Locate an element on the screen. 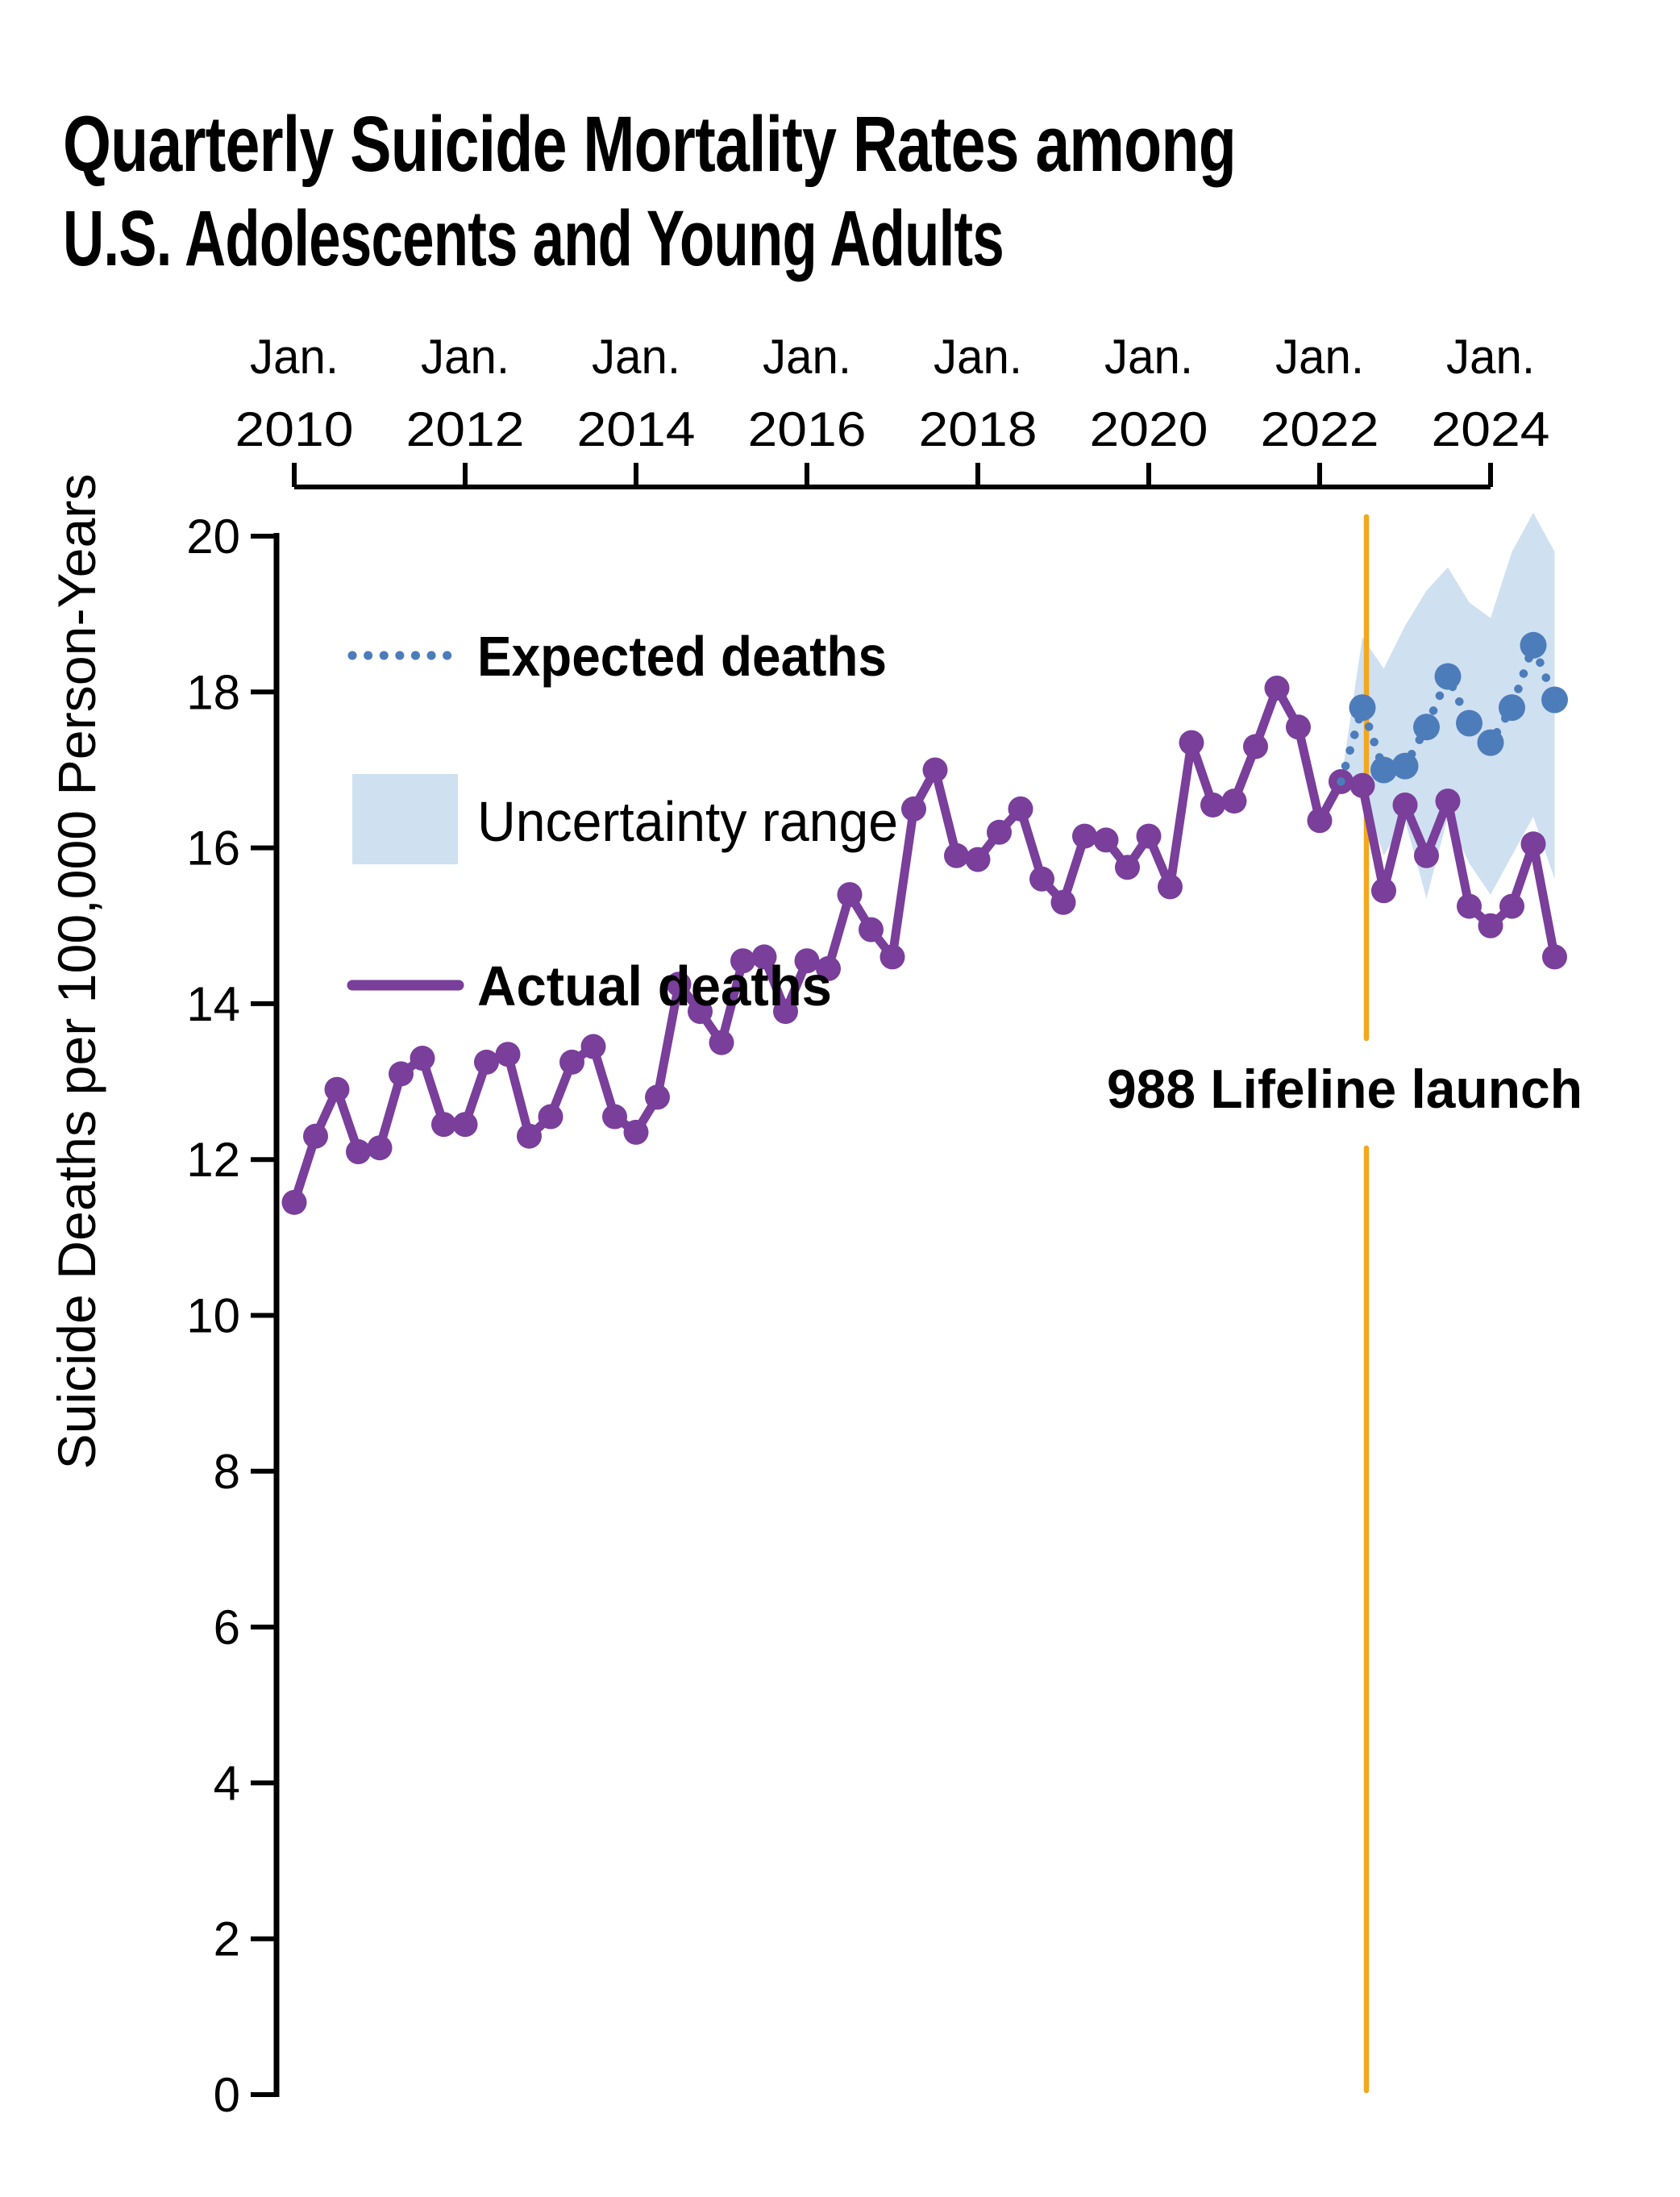 This screenshot has width=1680, height=2197. expected-deaths-line is located at coordinates (1448, 714).